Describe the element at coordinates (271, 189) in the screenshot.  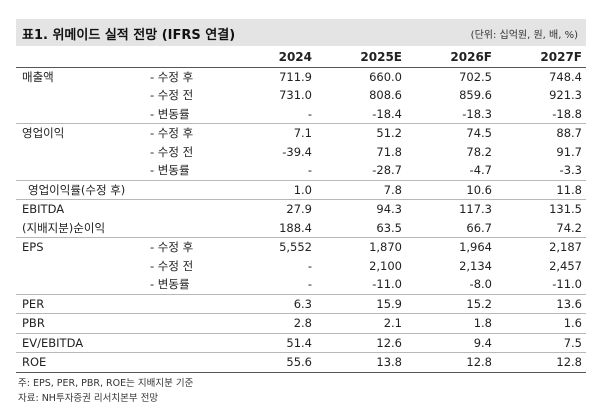
I see `cell-value: 1.0` at that location.